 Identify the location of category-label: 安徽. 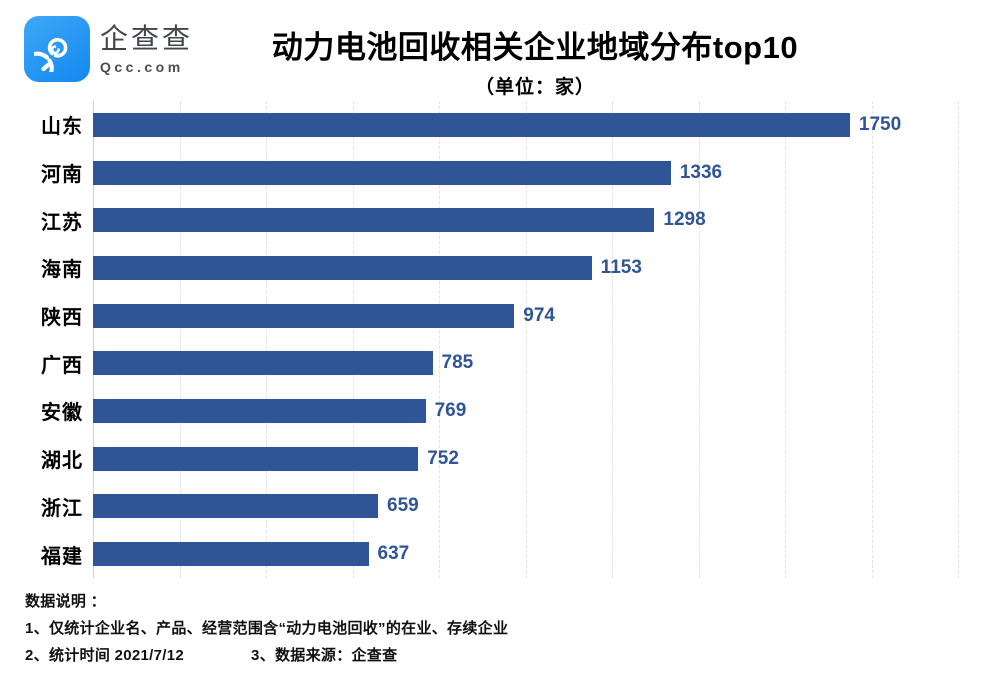
(62, 413).